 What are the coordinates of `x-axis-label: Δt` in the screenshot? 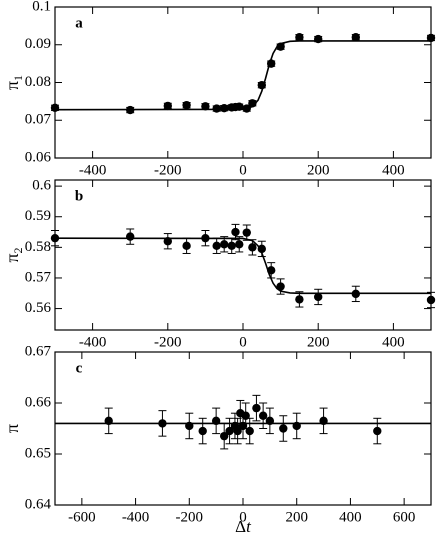 It's located at (243, 526).